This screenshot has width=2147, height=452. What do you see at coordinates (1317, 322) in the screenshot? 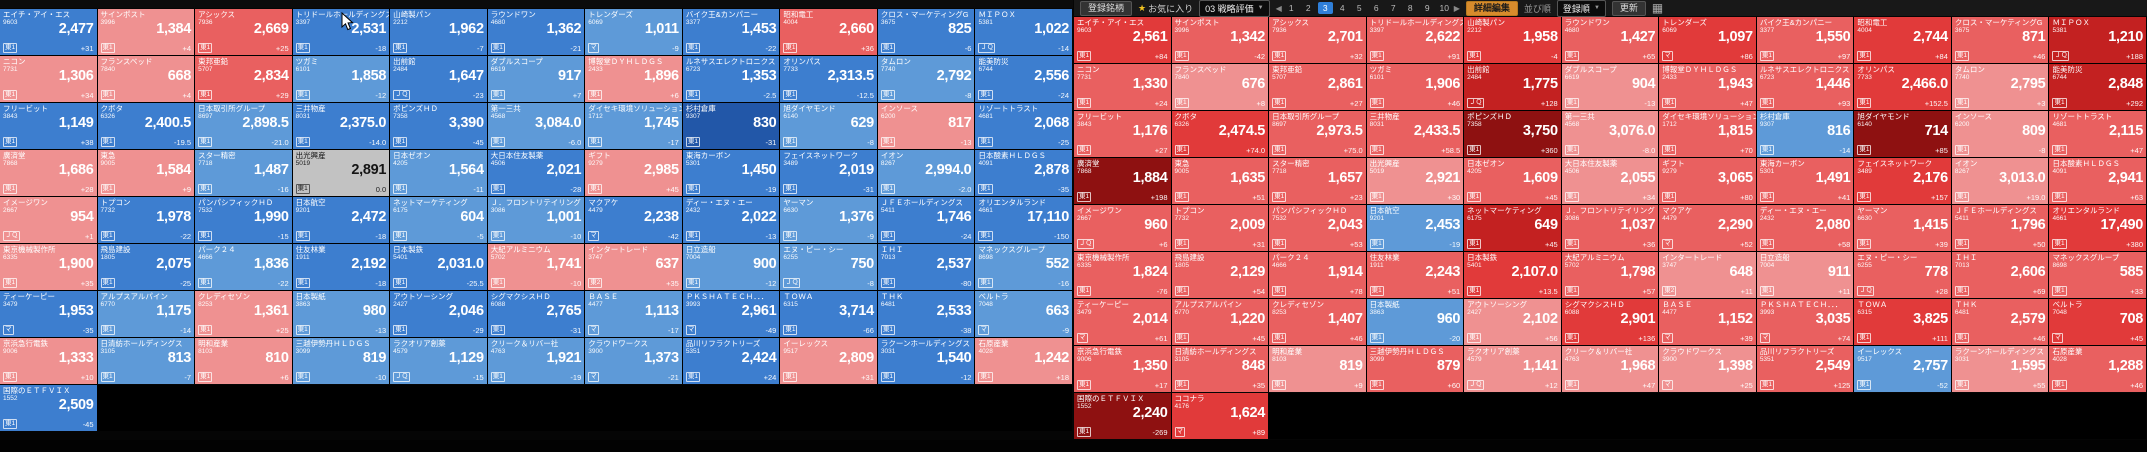
I see `stock-tile: クレディセゾン 8253 1,407 +46 東1` at bounding box center [1317, 322].